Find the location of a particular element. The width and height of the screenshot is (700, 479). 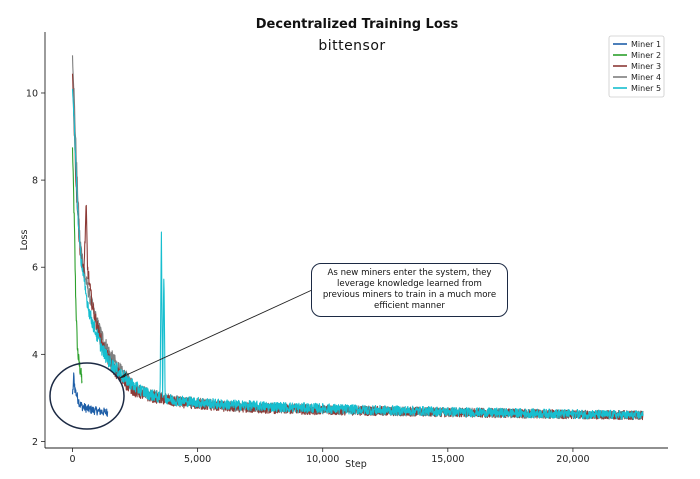

chart-title: Decentralized Training Loss is located at coordinates (357, 24).